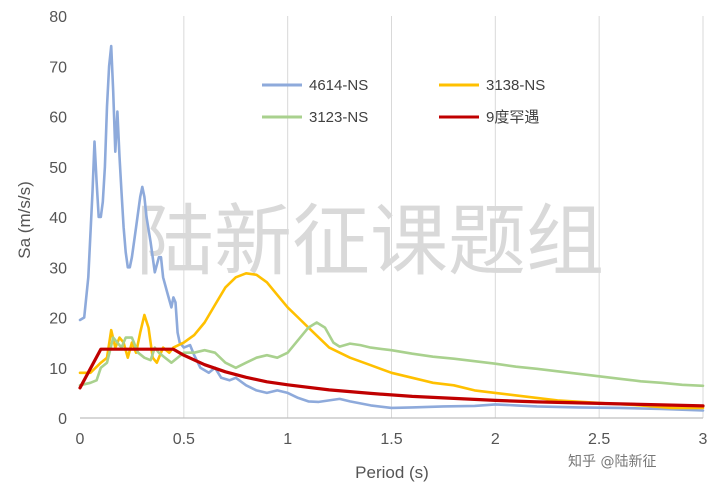 Image resolution: width=720 pixels, height=491 pixels. I want to click on y-axis-title: Sa (m/s/s), so click(24, 219).